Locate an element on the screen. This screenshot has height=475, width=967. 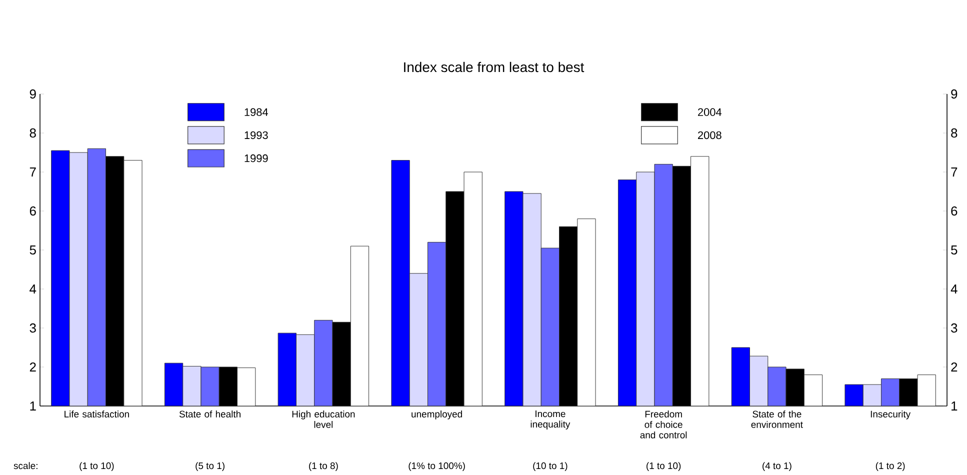
y-tick-label: 3 is located at coordinates (954, 328).